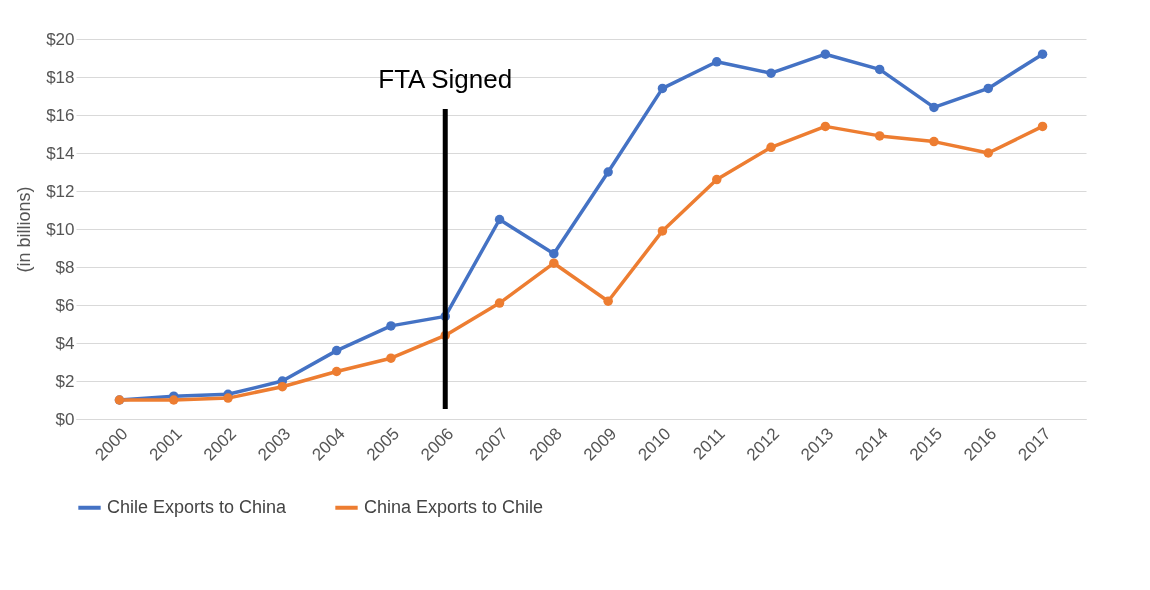 This screenshot has height=590, width=1150. I want to click on y-tick-label: $8, so click(65, 267).